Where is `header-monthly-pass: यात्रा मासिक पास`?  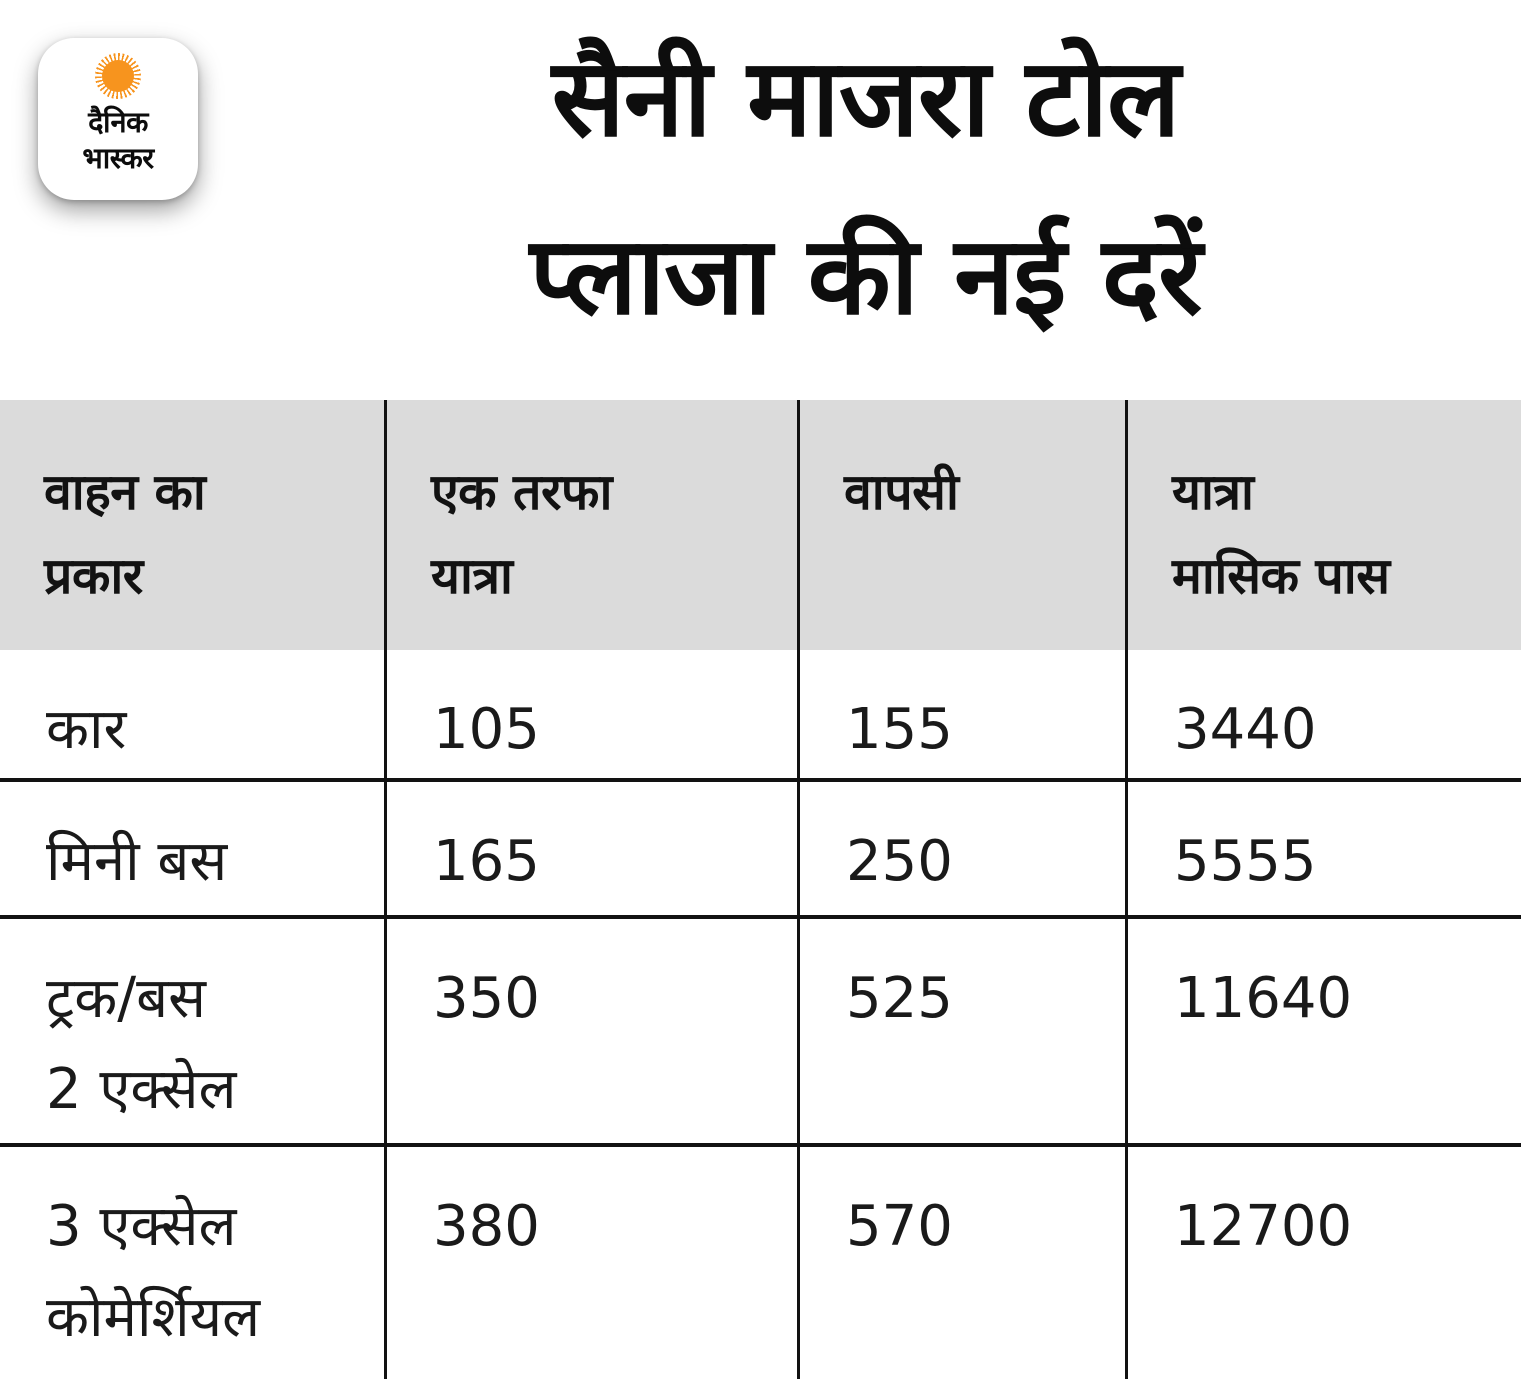
header-monthly-pass: यात्रा मासिक पास is located at coordinates (1281, 534).